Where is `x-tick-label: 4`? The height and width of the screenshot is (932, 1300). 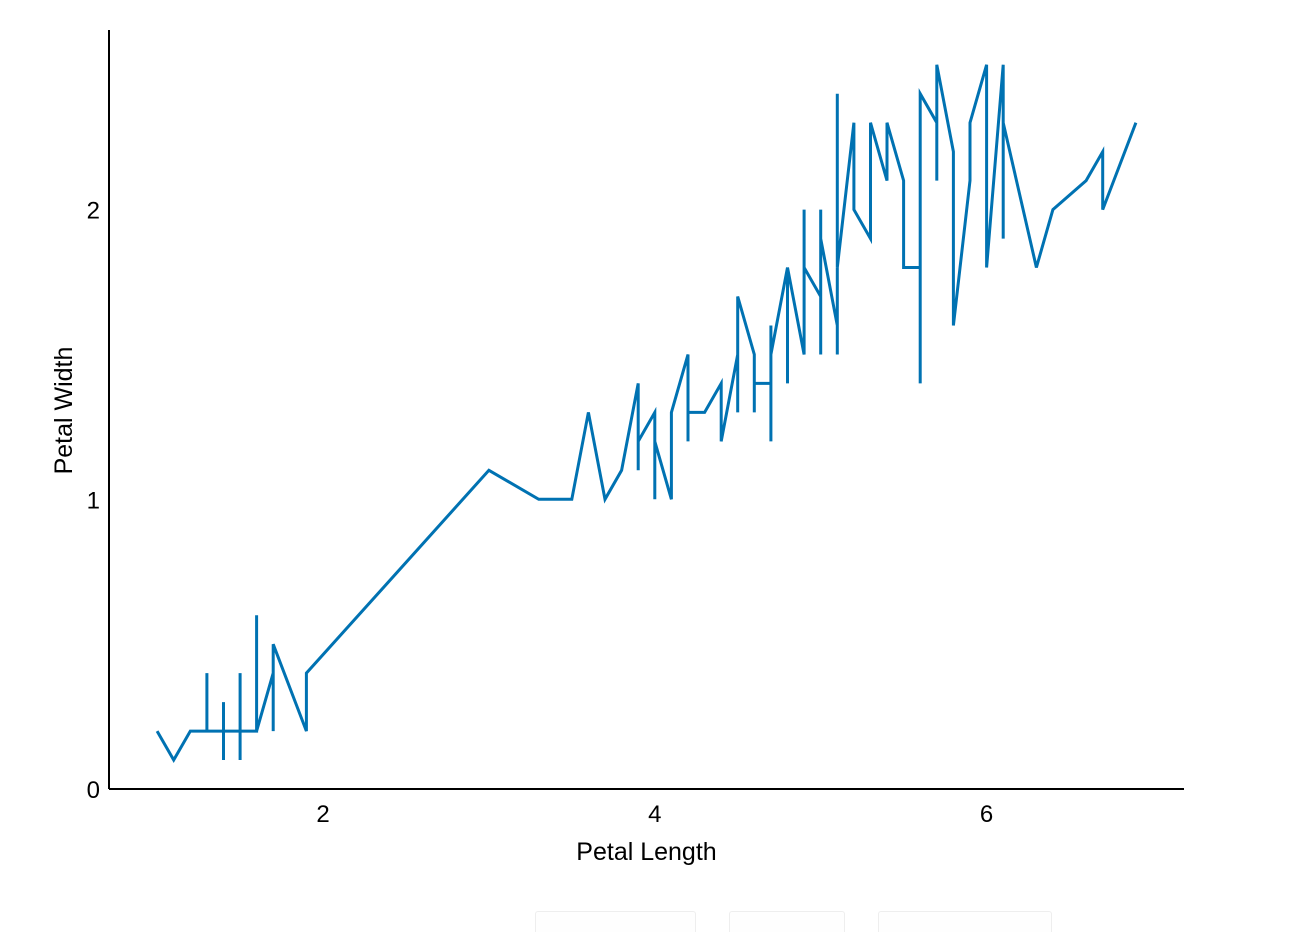
x-tick-label: 4 is located at coordinates (654, 814).